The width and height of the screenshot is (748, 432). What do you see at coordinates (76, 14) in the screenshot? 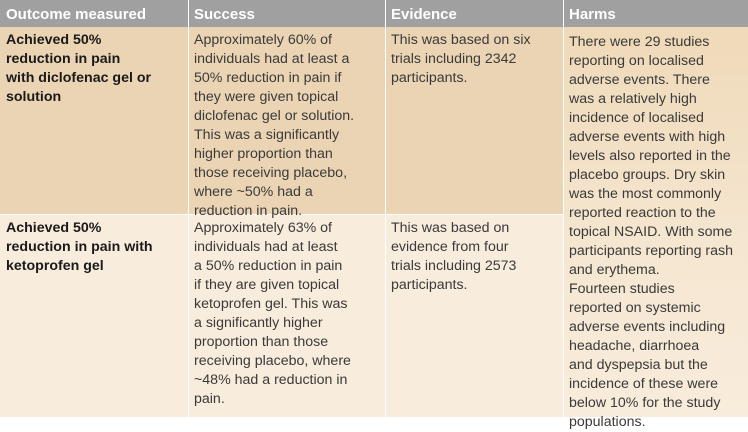
I see `header-outcome: Outcome measured` at bounding box center [76, 14].